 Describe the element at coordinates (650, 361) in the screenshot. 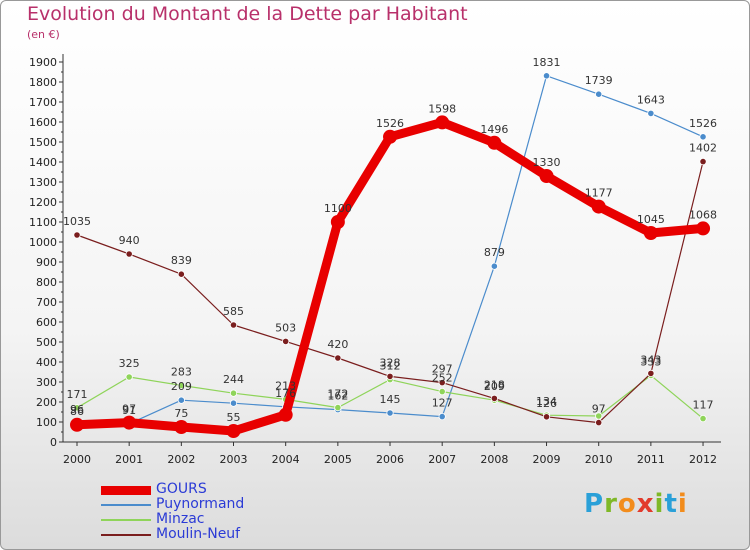

I see `data-label-minzac: 333` at that location.